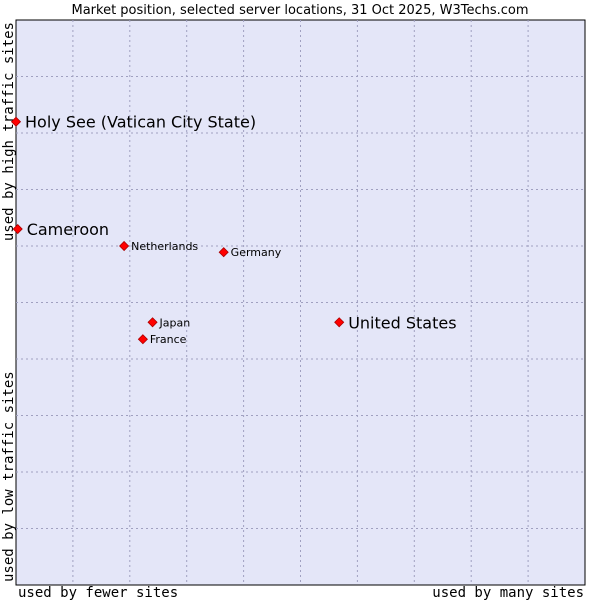 This screenshot has height=600, width=600. Describe the element at coordinates (168, 339) in the screenshot. I see `data-point-label: France` at that location.